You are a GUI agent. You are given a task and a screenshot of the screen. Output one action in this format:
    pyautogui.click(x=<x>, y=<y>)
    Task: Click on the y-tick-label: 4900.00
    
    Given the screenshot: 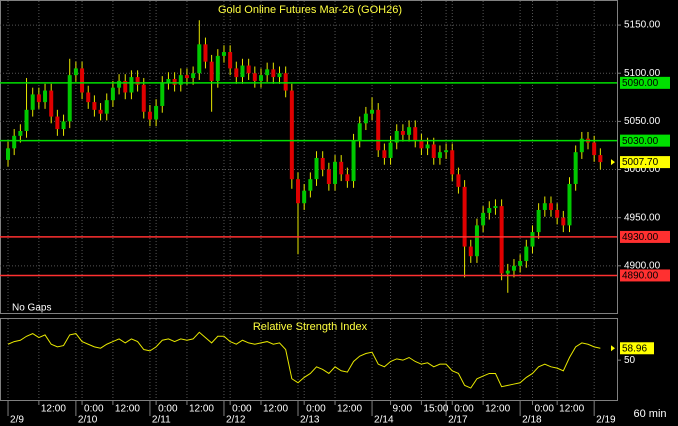 What is the action you would take?
    pyautogui.click(x=642, y=265)
    